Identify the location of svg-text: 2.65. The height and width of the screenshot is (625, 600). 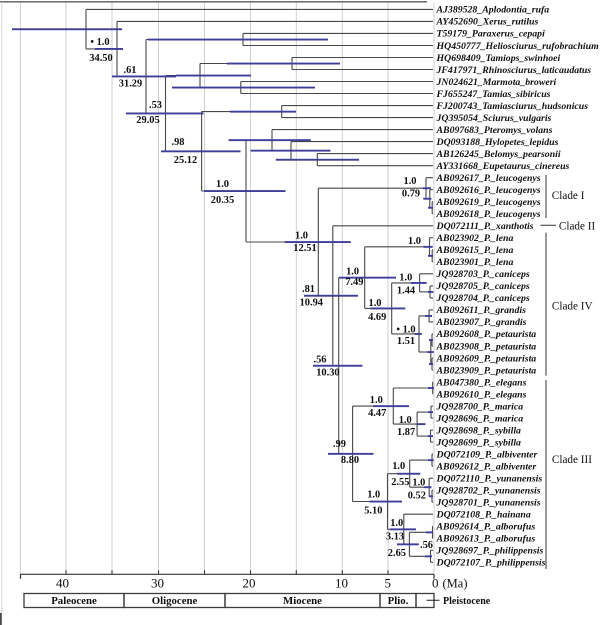
(397, 553).